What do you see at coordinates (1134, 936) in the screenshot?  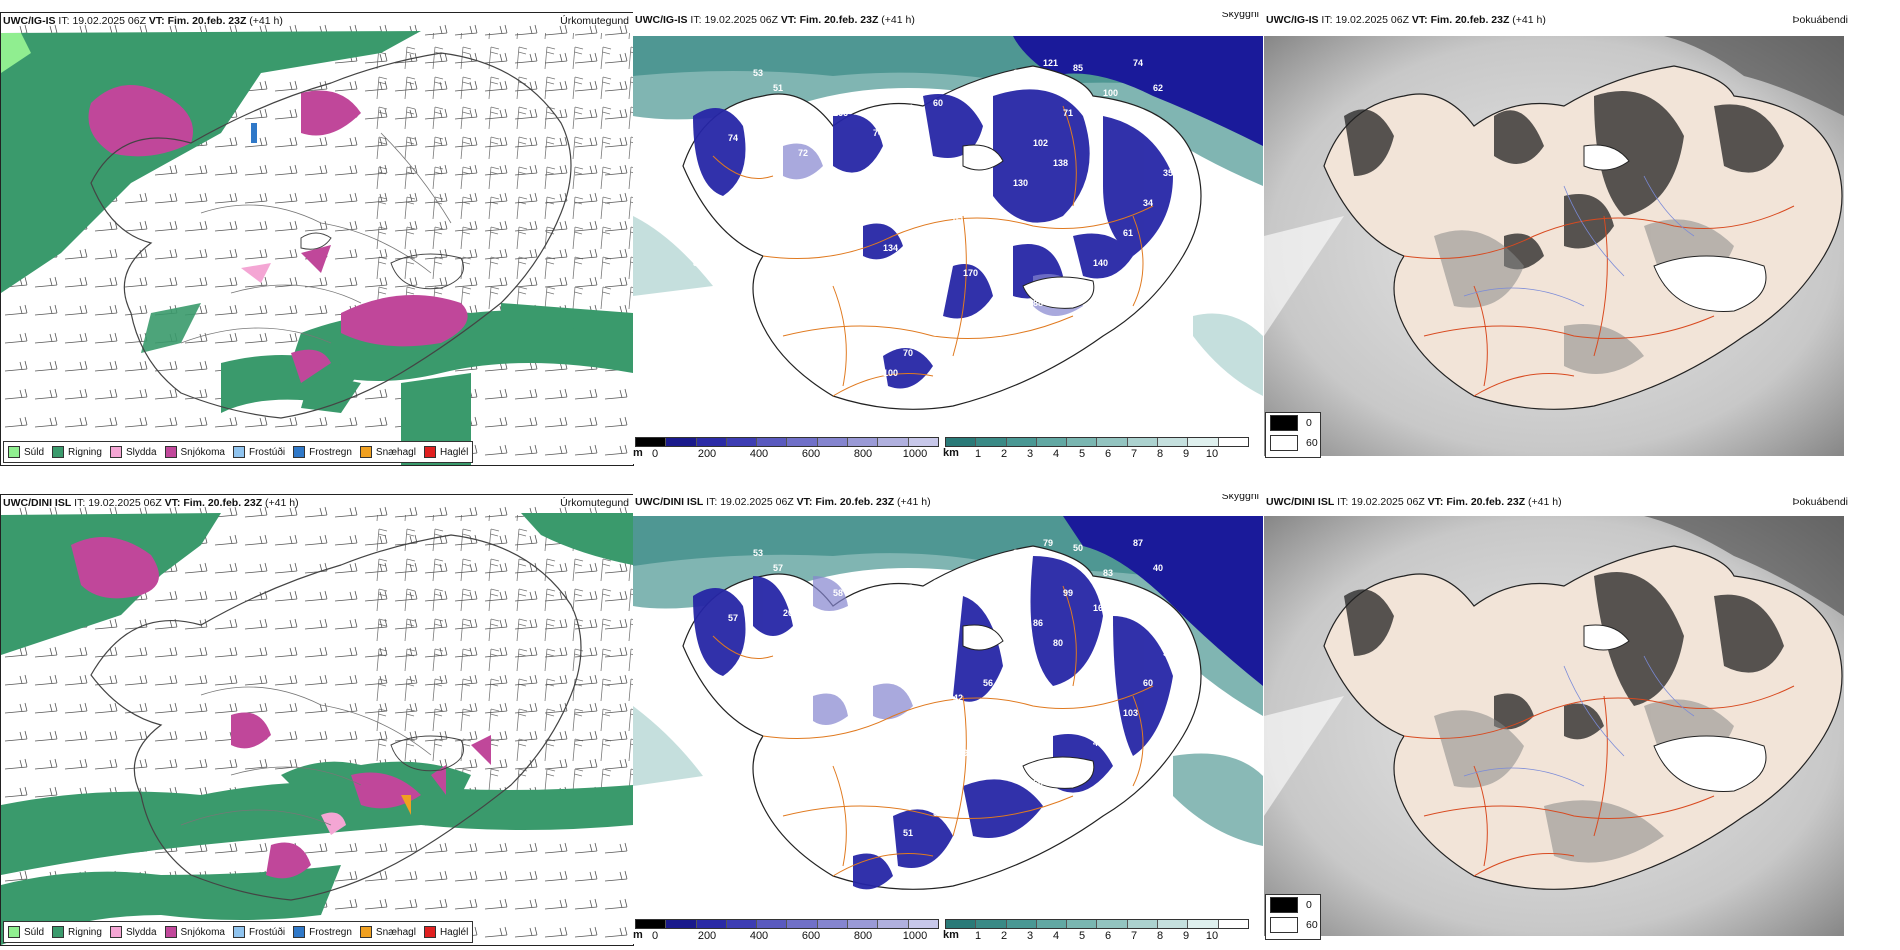 I see `colorbar-tick-label: 7` at bounding box center [1134, 936].